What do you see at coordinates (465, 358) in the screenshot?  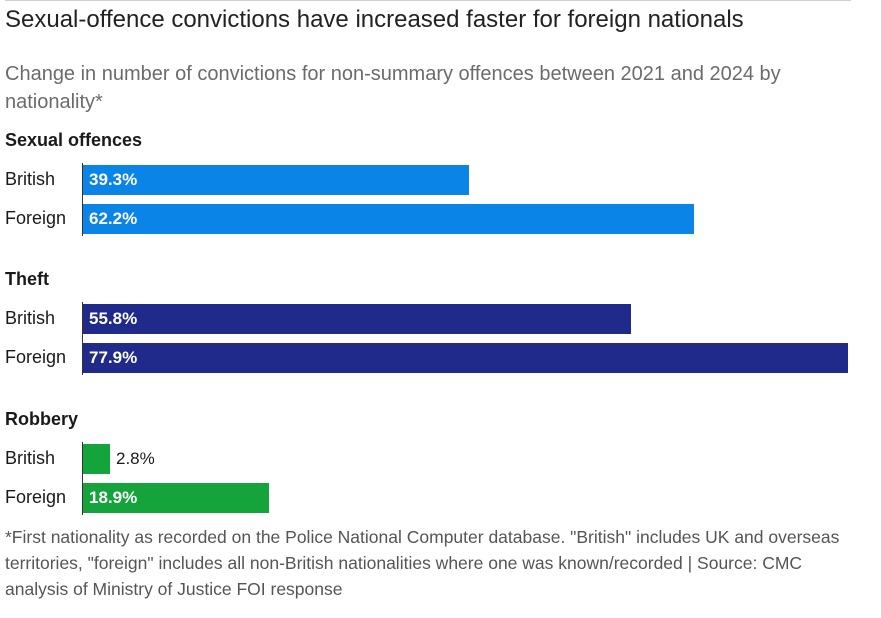 I see `bar-theft-foreign` at bounding box center [465, 358].